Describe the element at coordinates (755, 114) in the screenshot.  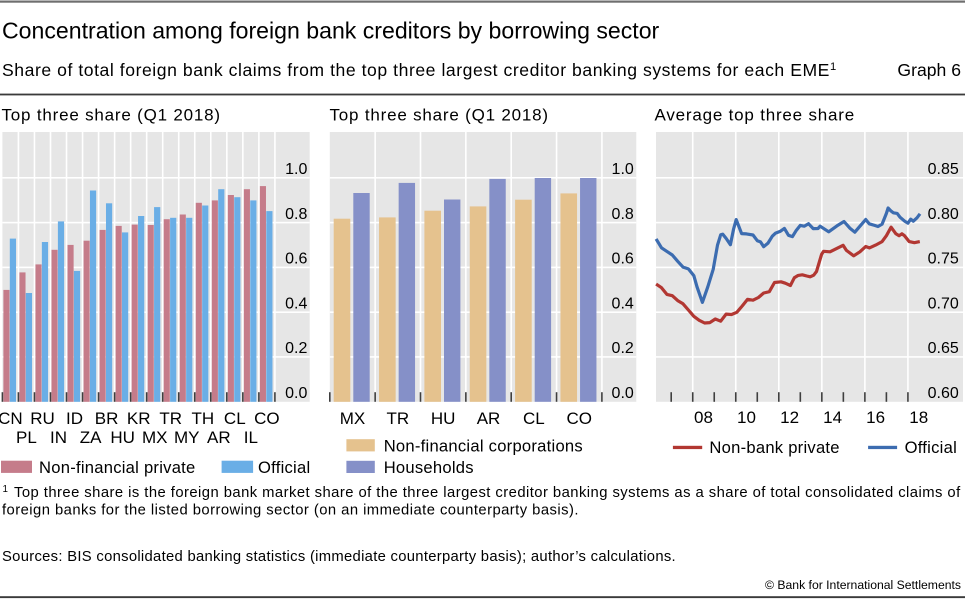
I see `svg-text: Average top three share` at that location.